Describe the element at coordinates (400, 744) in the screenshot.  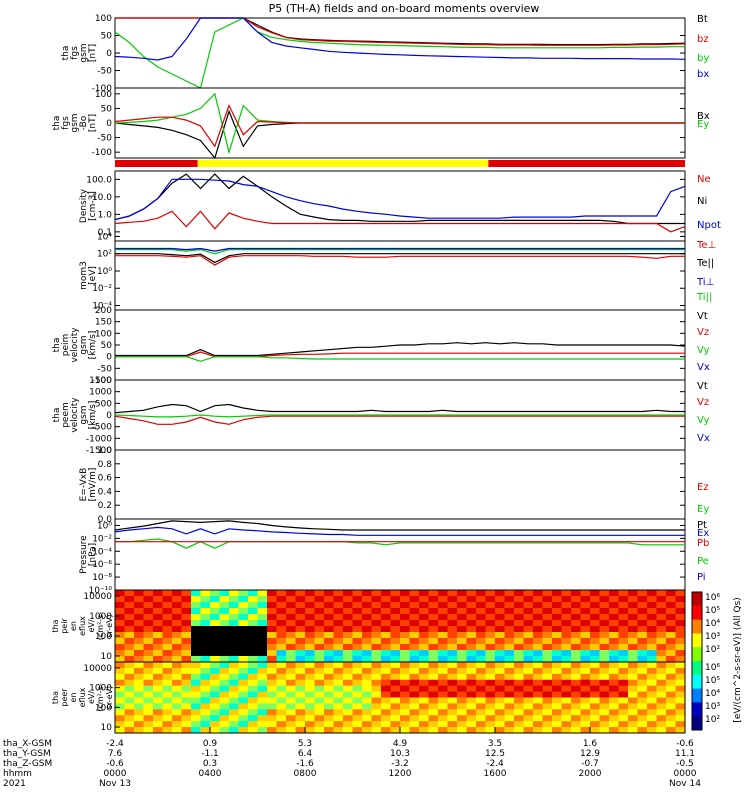
I see `x-tick-label: 4.9` at that location.